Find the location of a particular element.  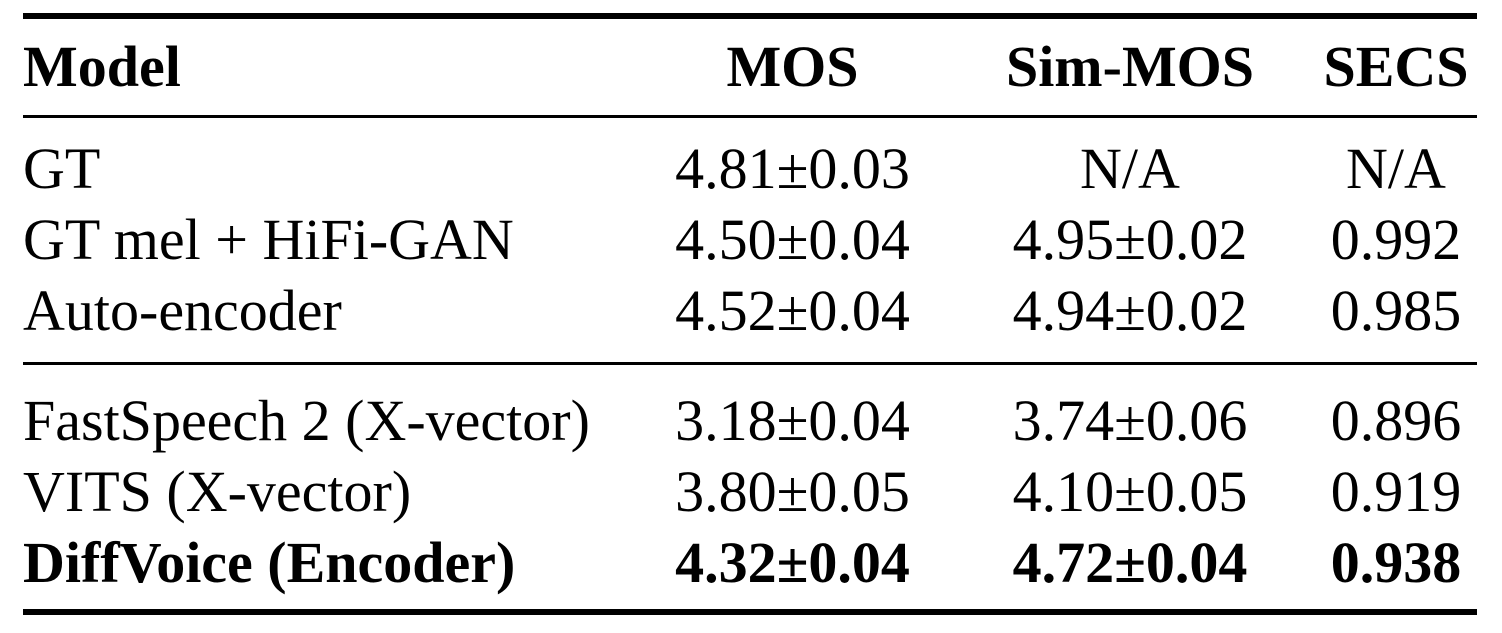

cell-model: GT is located at coordinates (62, 168).